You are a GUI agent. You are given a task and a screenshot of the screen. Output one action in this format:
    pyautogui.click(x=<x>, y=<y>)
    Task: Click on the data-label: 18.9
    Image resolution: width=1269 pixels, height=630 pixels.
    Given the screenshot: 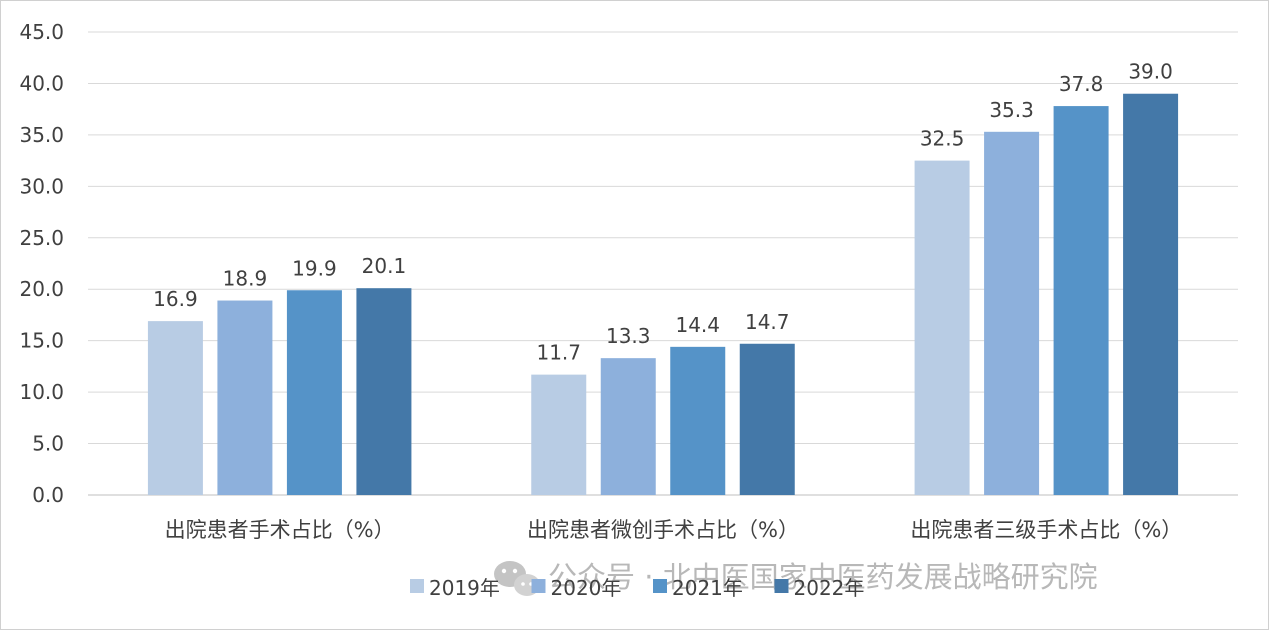 What is the action you would take?
    pyautogui.click(x=245, y=279)
    